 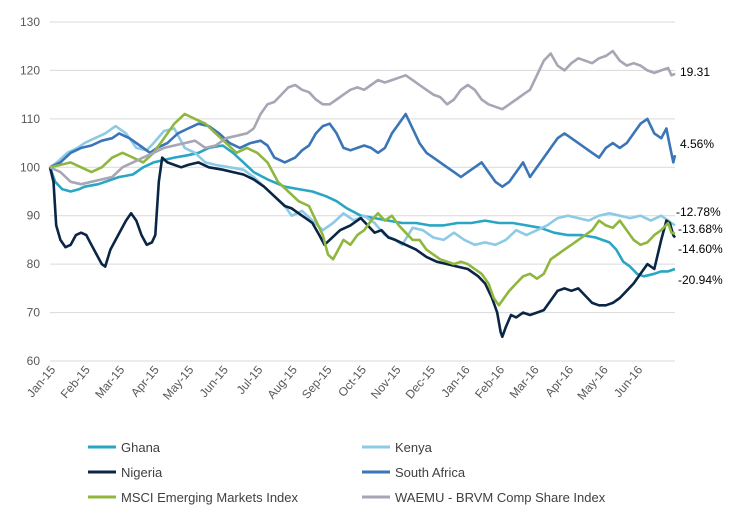 I want to click on y-tick-label: 80, so click(x=34, y=264).